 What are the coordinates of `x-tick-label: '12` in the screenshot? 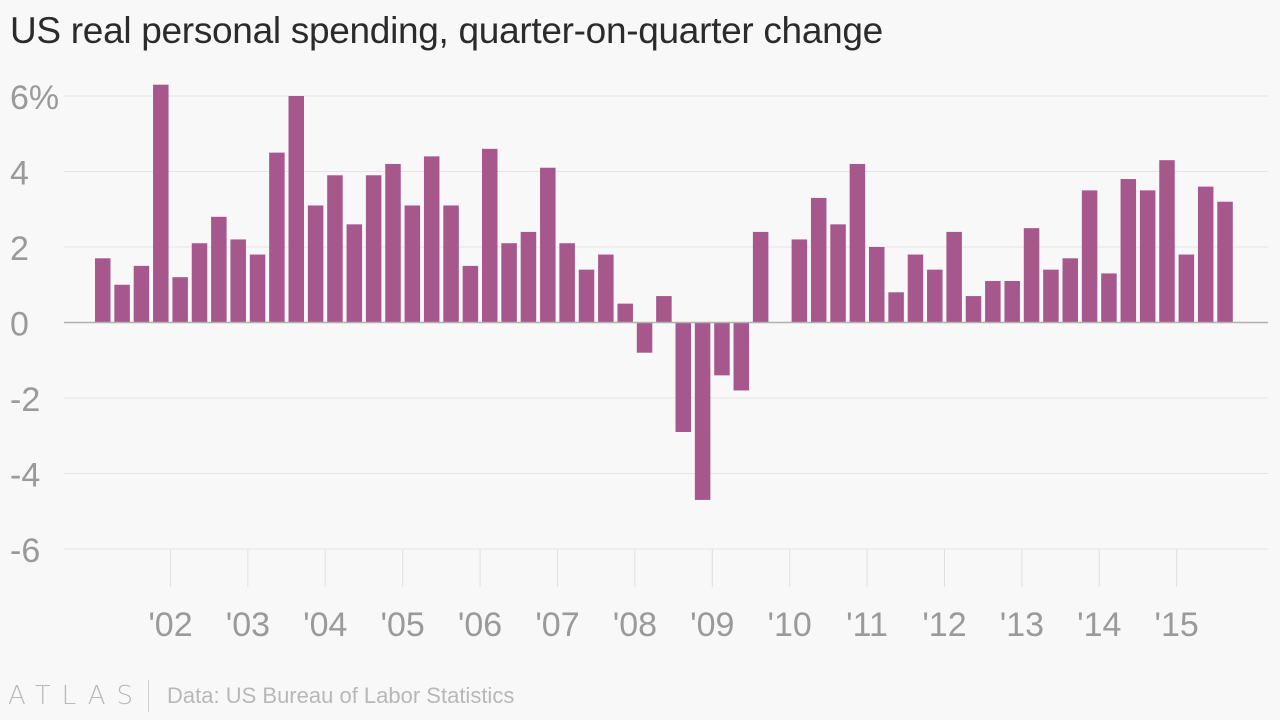 It's located at (944, 625).